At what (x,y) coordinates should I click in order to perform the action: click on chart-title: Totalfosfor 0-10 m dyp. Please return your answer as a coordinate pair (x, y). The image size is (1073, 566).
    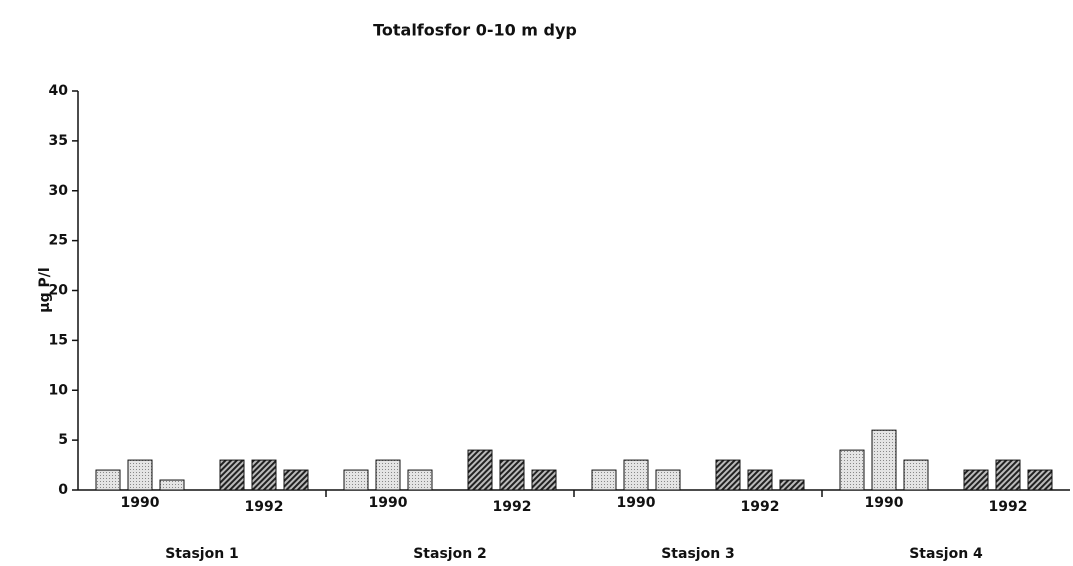
    Looking at the image, I should click on (475, 30).